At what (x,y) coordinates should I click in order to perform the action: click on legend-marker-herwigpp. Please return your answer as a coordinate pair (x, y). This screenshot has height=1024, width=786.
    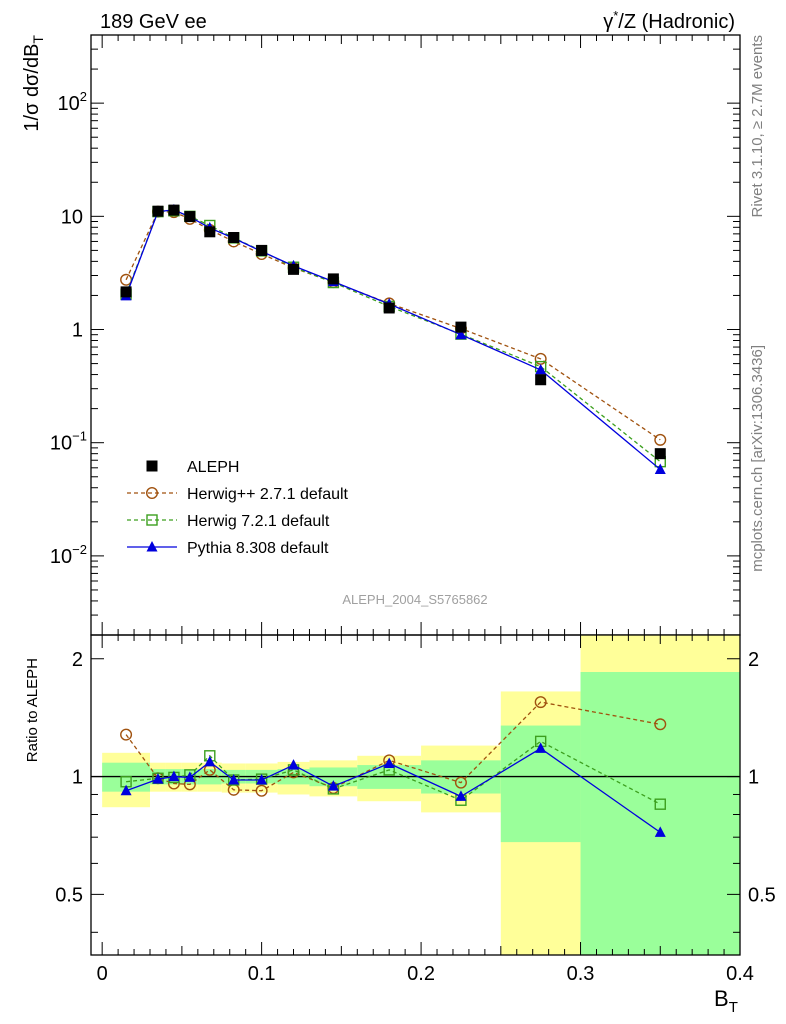
    Looking at the image, I should click on (151, 493).